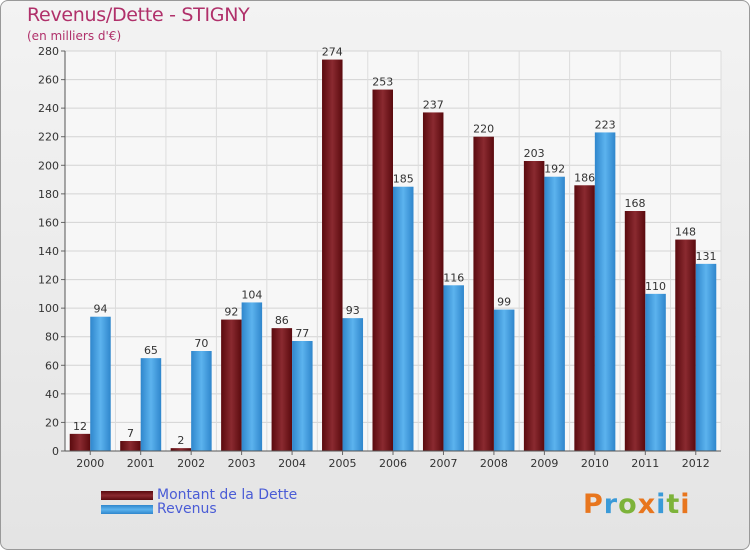  I want to click on data-label-revenue: 185, so click(403, 179).